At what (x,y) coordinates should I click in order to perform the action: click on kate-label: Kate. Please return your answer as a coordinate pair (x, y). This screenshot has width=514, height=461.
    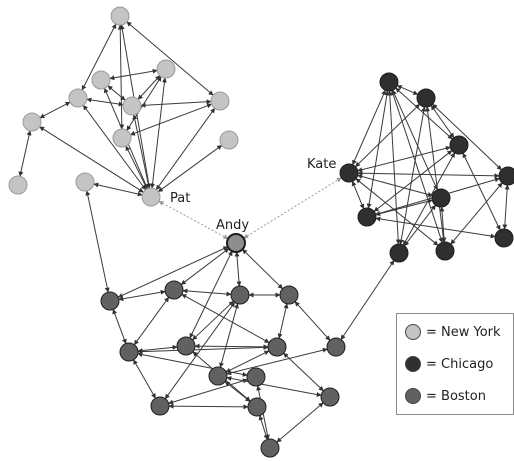
    Looking at the image, I should click on (321, 164).